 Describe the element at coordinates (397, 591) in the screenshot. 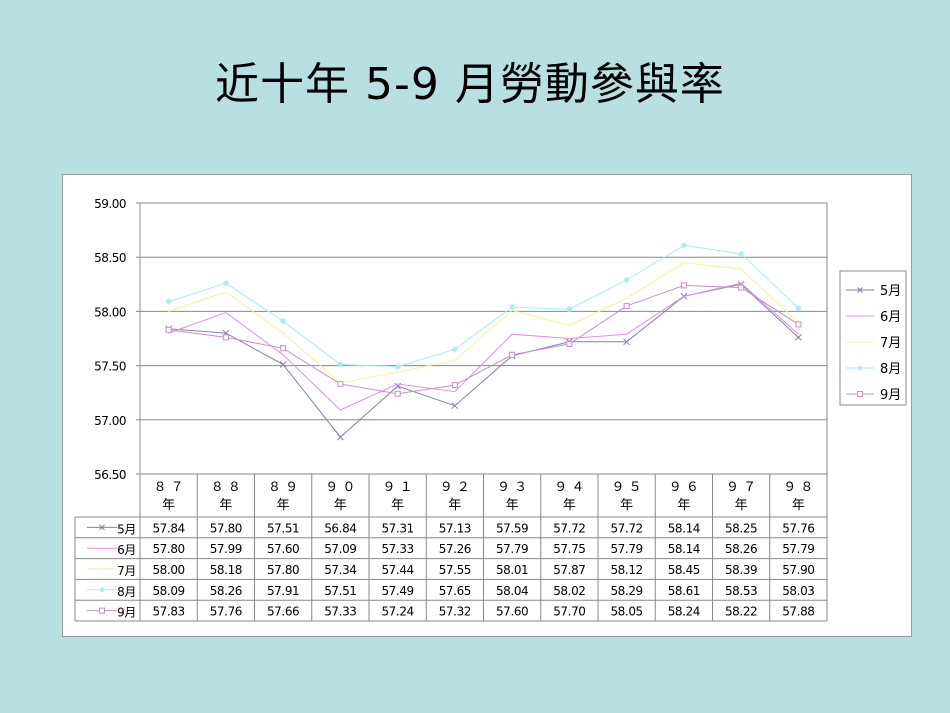

I see `table-cell-value: 57.49` at that location.